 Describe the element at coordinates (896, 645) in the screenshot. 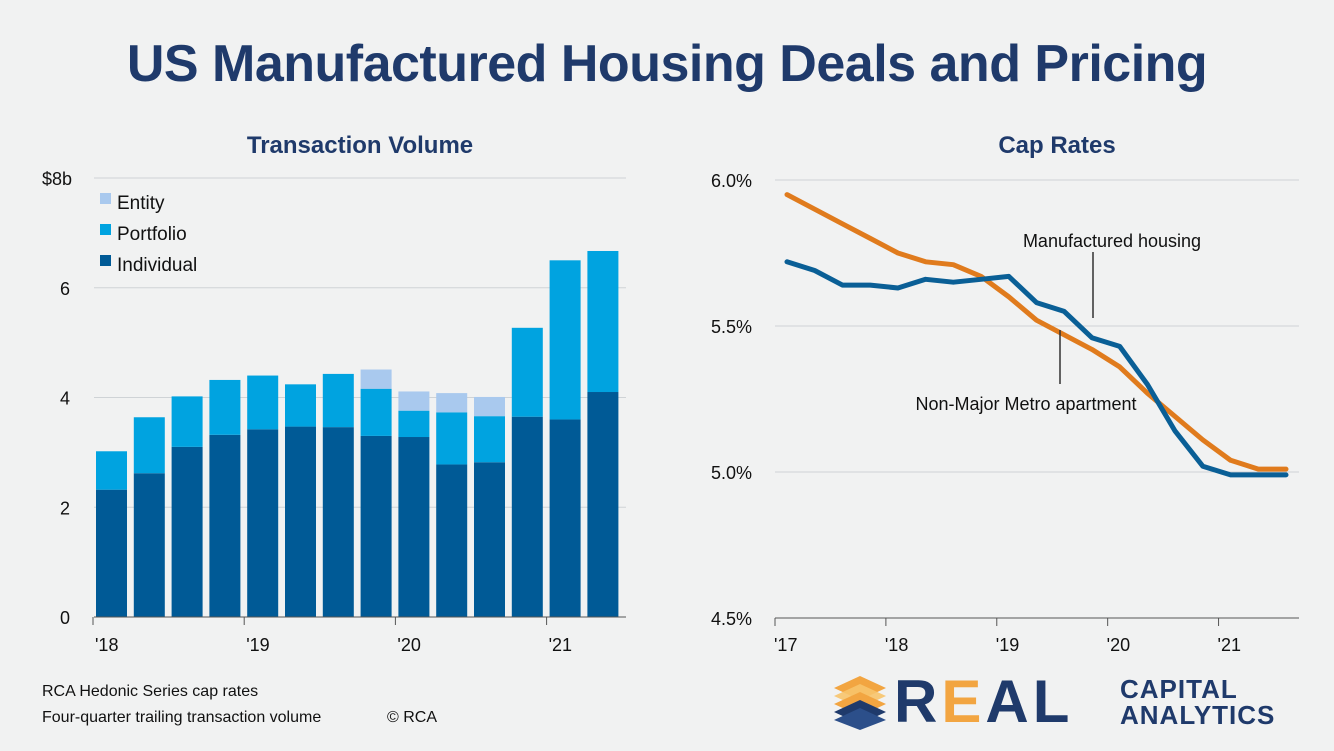

I see `caprate-x-tick-label: '18` at that location.